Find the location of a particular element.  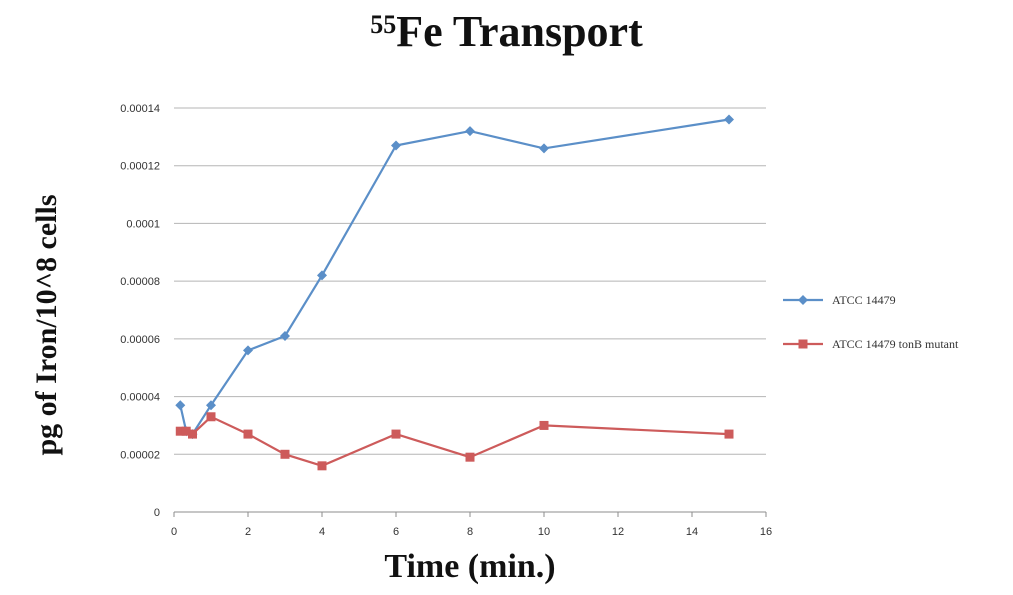

y-tick-label: 0.00004 is located at coordinates (140, 398).